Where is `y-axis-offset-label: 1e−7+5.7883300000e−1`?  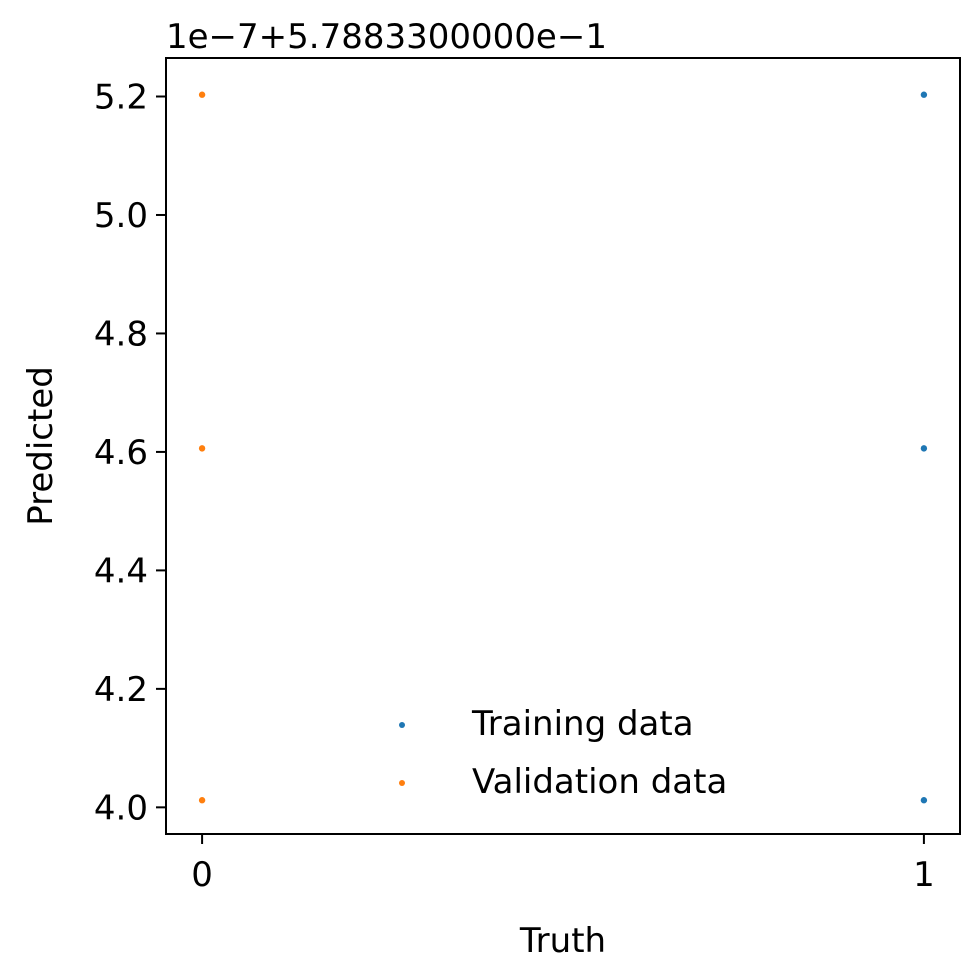
y-axis-offset-label: 1e−7+5.7883300000e−1 is located at coordinates (386, 37).